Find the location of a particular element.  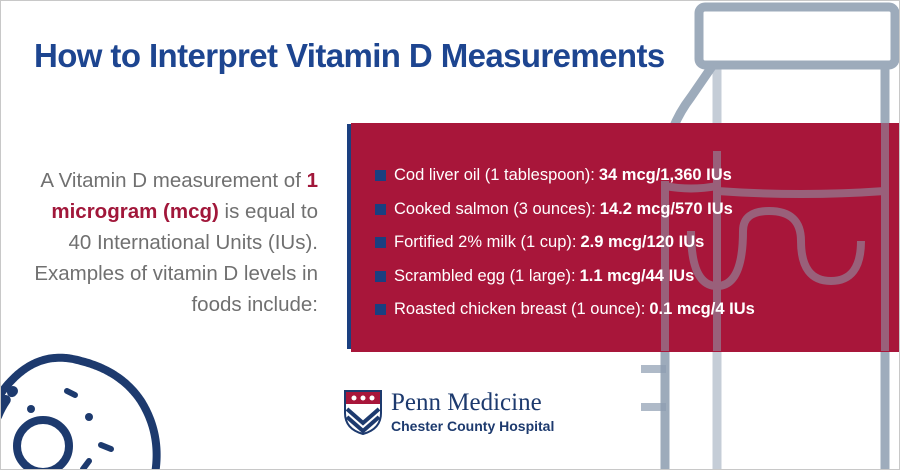

penn-medicine-logo: Penn Medicine Chester County Hospital is located at coordinates (448, 412).